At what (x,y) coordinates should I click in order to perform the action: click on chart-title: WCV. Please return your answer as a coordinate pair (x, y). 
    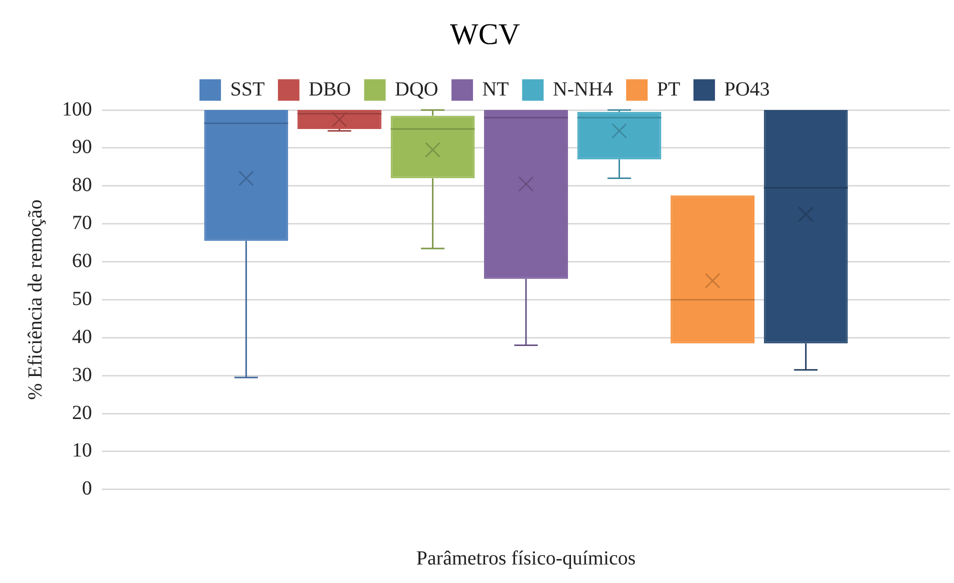
    Looking at the image, I should click on (485, 34).